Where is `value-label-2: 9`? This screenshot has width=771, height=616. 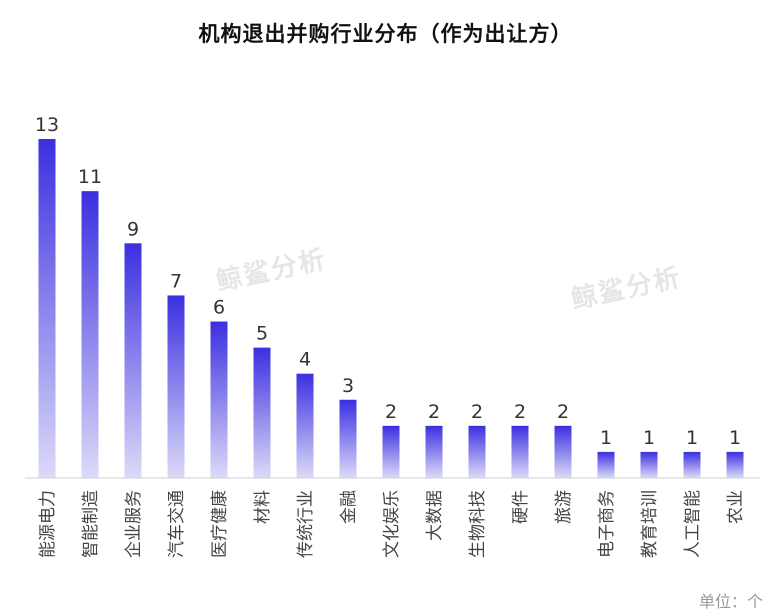
value-label-2: 9 is located at coordinates (133, 229).